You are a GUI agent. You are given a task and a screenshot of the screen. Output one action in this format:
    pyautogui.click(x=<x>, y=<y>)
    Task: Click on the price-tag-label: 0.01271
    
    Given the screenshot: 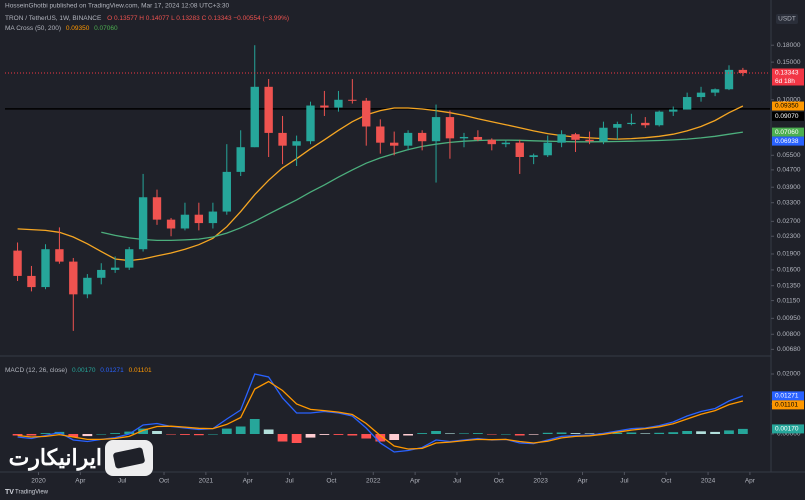 What is the action you would take?
    pyautogui.click(x=787, y=396)
    